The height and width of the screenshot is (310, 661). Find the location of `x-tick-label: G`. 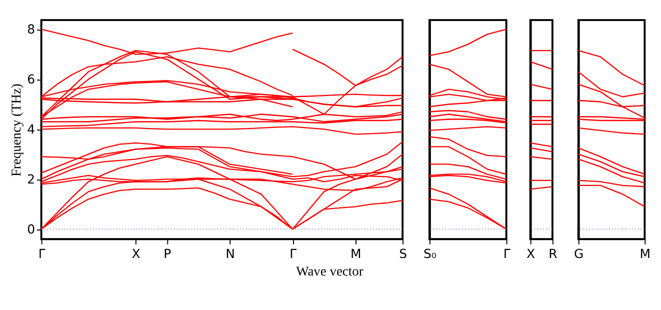

x-tick-label: G is located at coordinates (579, 253).